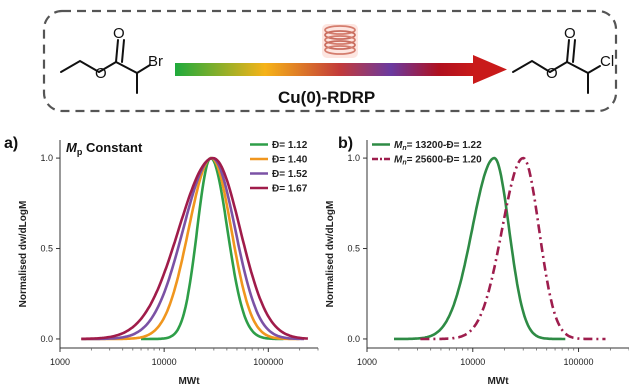 The height and width of the screenshot is (385, 629). What do you see at coordinates (290, 145) in the screenshot?
I see `legend-label: Đ= 1.12` at bounding box center [290, 145].